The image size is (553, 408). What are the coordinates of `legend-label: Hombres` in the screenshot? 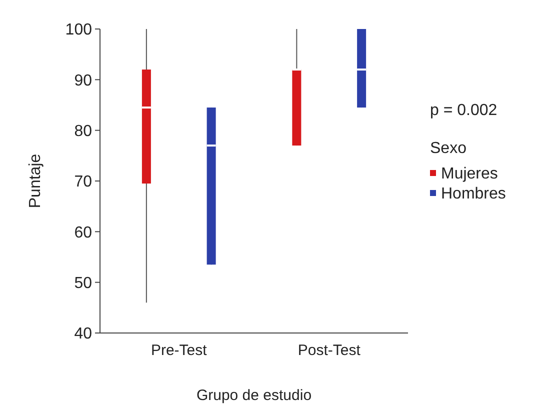 It's located at (473, 194).